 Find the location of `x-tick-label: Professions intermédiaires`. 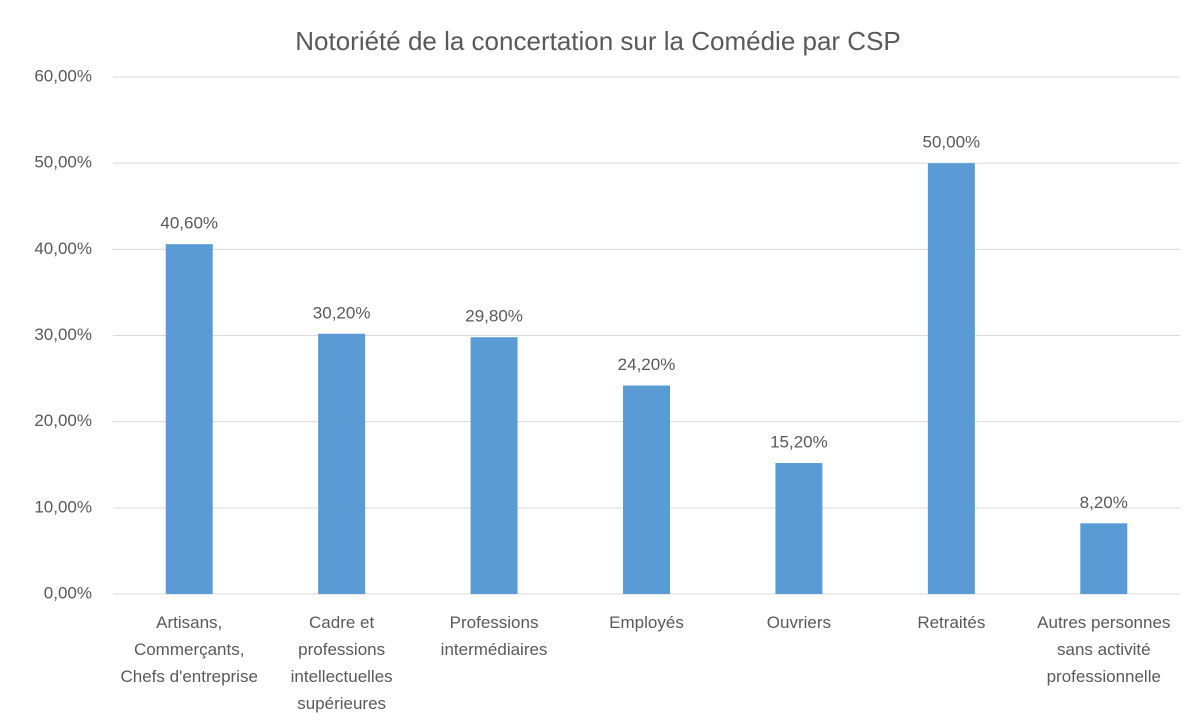

x-tick-label: Professions intermédiaires is located at coordinates (494, 636).